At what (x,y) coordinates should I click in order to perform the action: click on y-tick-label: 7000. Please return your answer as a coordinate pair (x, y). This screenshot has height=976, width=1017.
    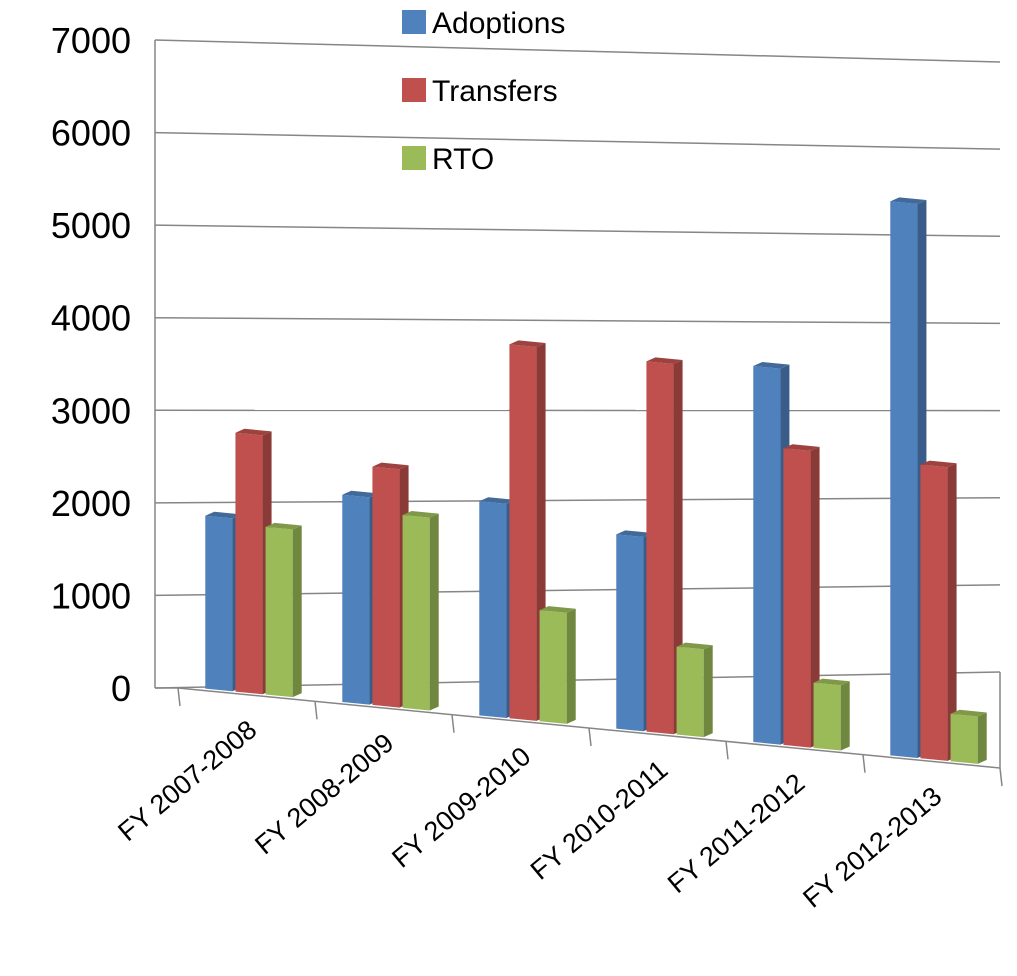
    Looking at the image, I should click on (91, 40).